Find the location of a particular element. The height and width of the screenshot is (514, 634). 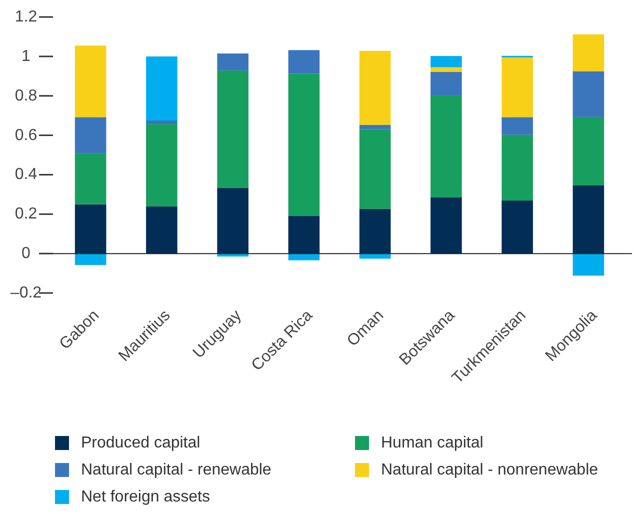

y-tick-label: 0.8 is located at coordinates (26, 95).